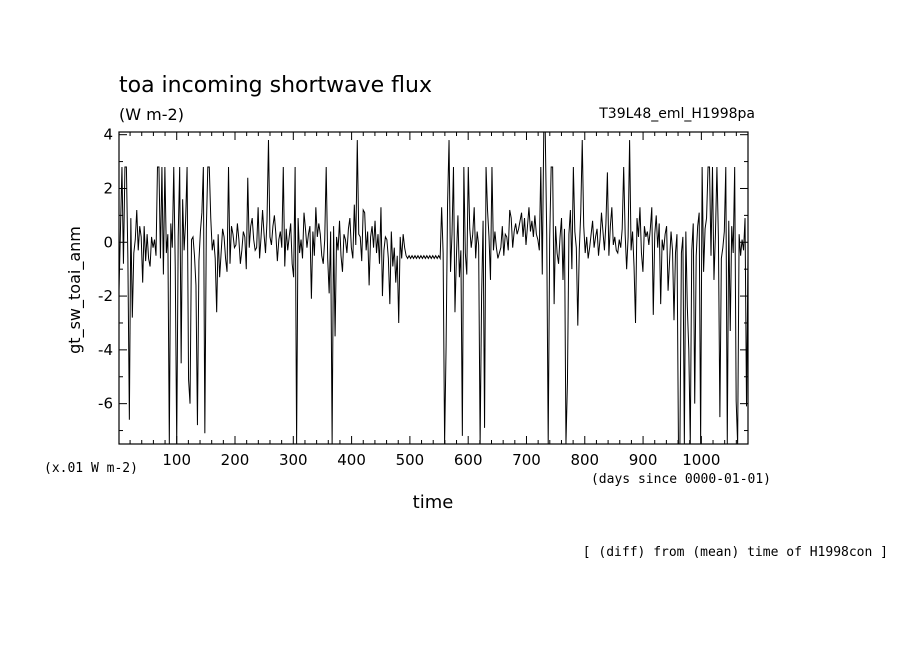  What do you see at coordinates (293, 460) in the screenshot?
I see `x-tick-label: 300` at bounding box center [293, 460].